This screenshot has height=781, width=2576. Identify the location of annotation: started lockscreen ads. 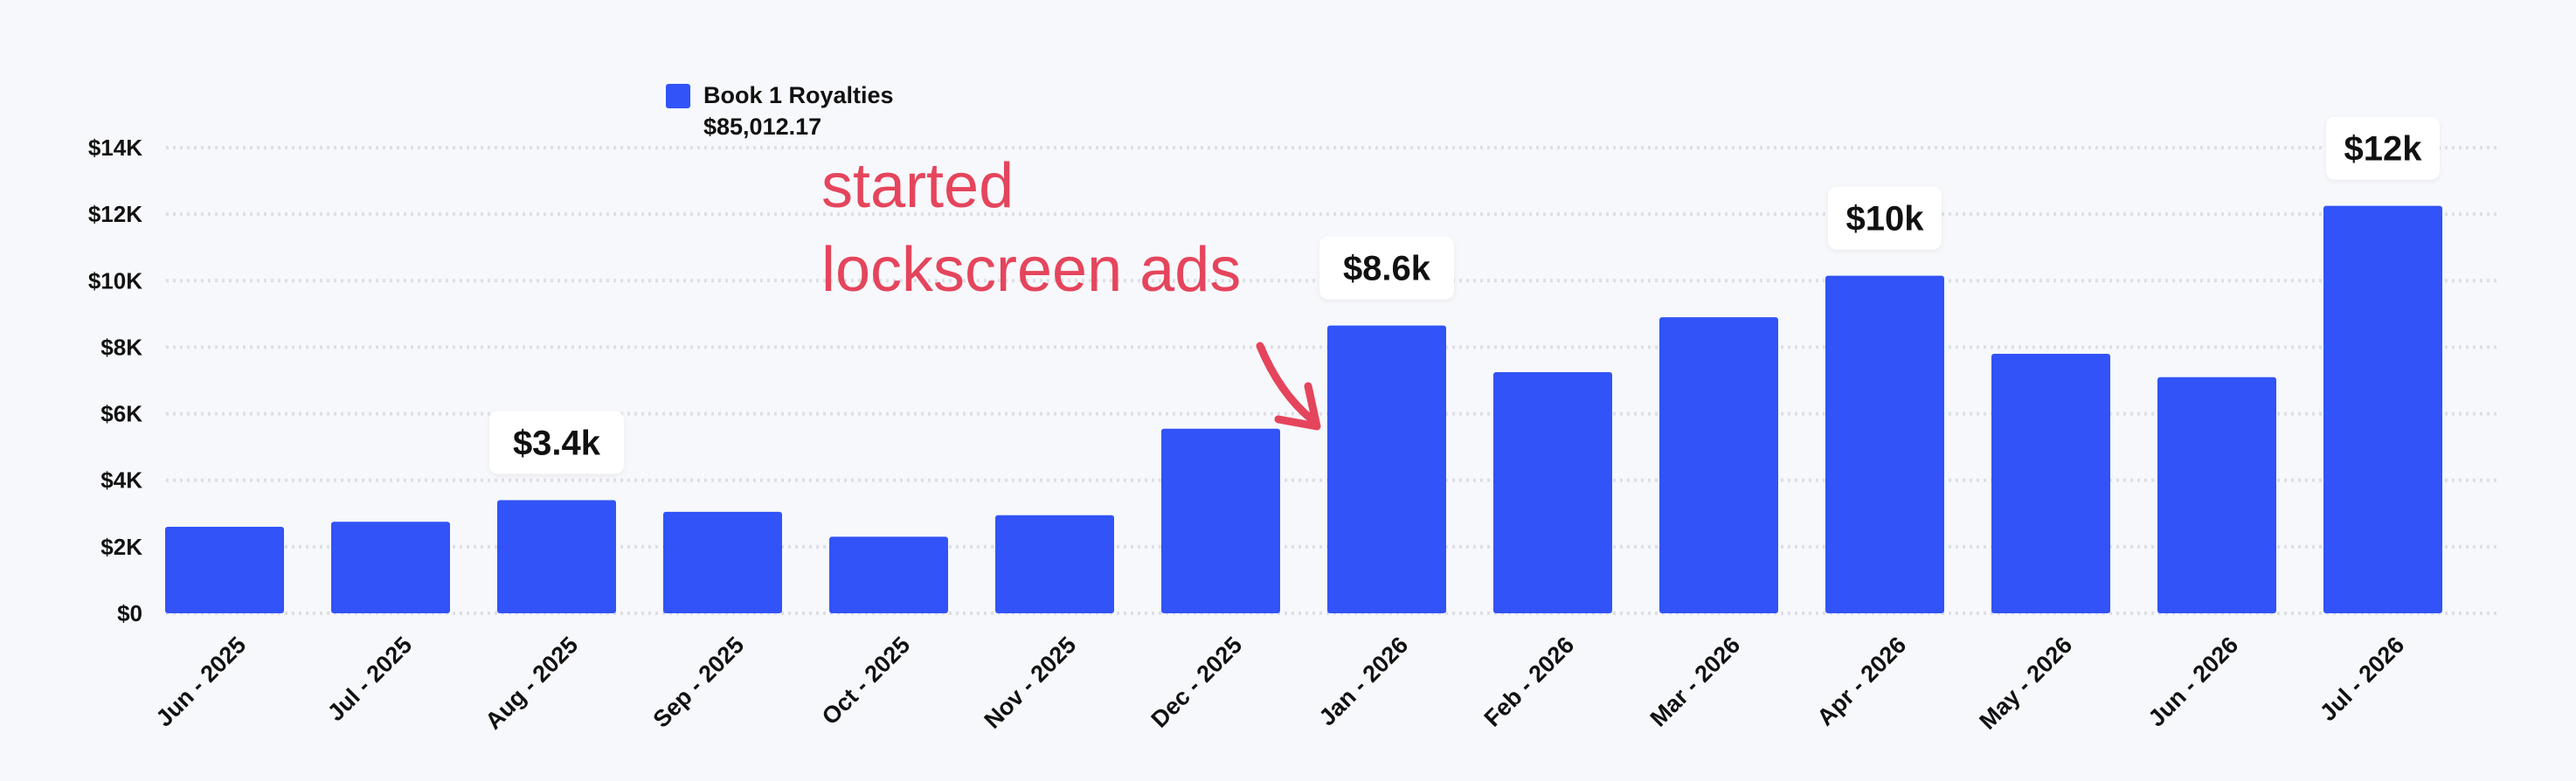
(1071, 291).